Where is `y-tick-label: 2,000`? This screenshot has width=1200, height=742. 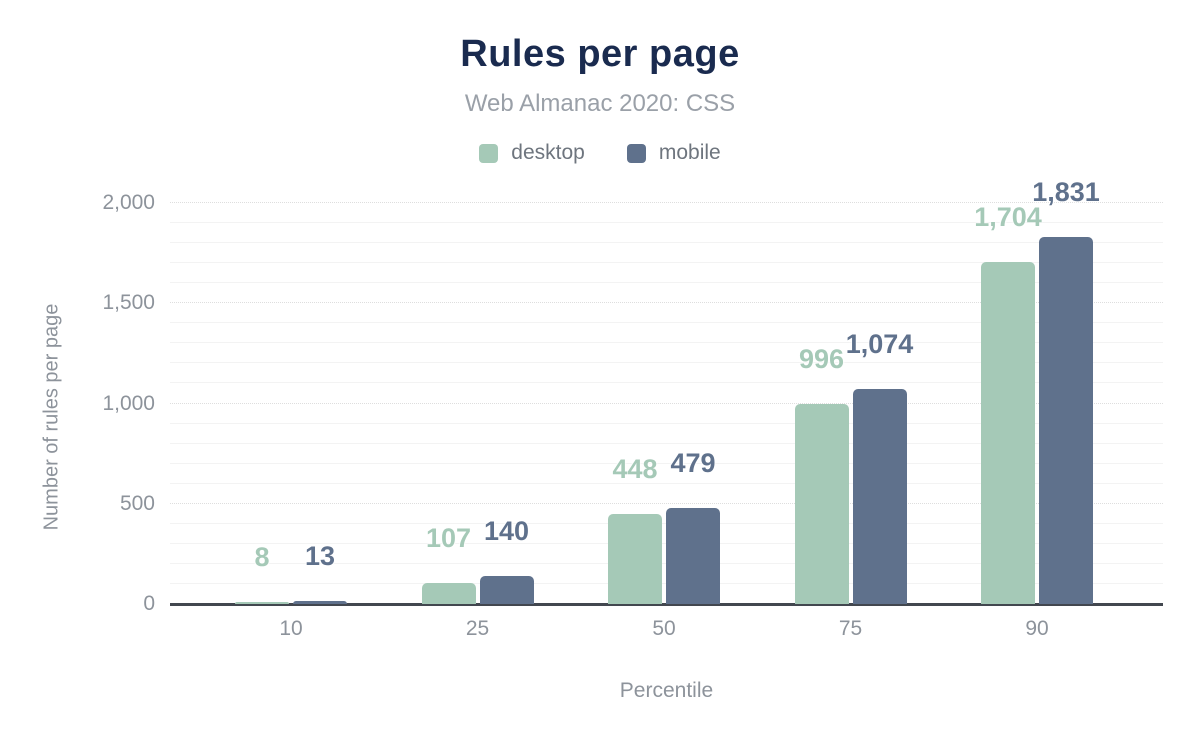 y-tick-label: 2,000 is located at coordinates (128, 202).